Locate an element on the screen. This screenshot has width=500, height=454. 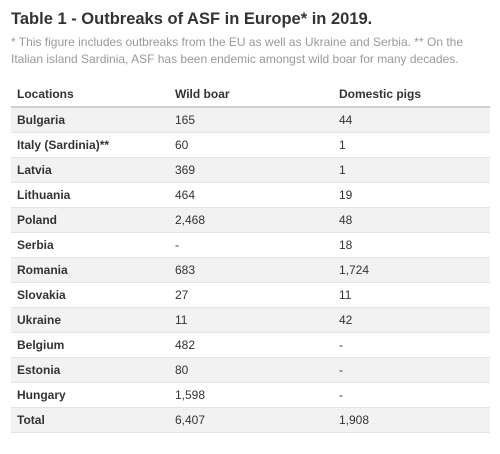
cell-wild-boar: 27 is located at coordinates (251, 295).